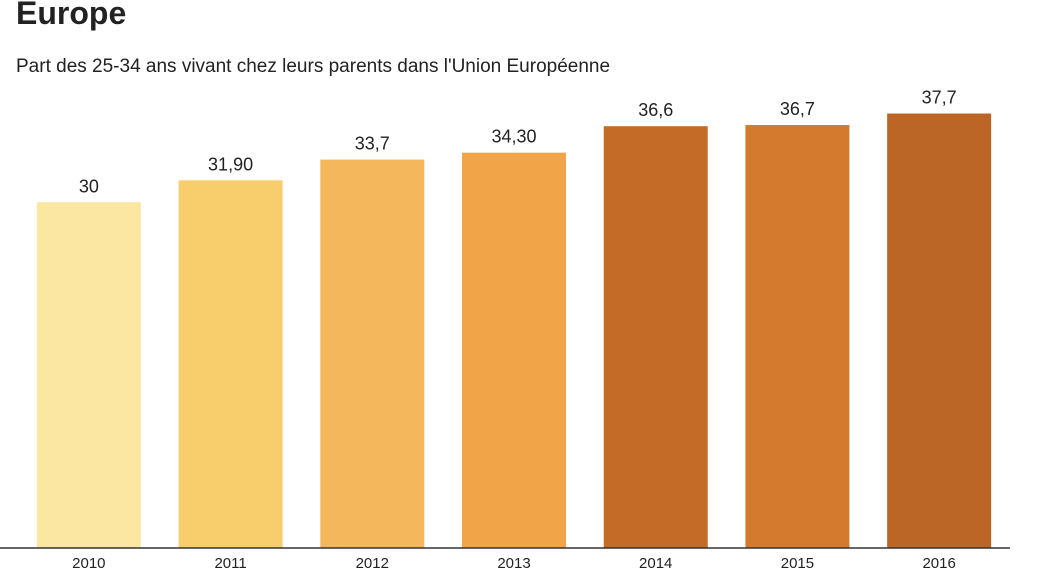 The height and width of the screenshot is (576, 1038). What do you see at coordinates (938, 563) in the screenshot?
I see `x-tick-label: 2016` at bounding box center [938, 563].